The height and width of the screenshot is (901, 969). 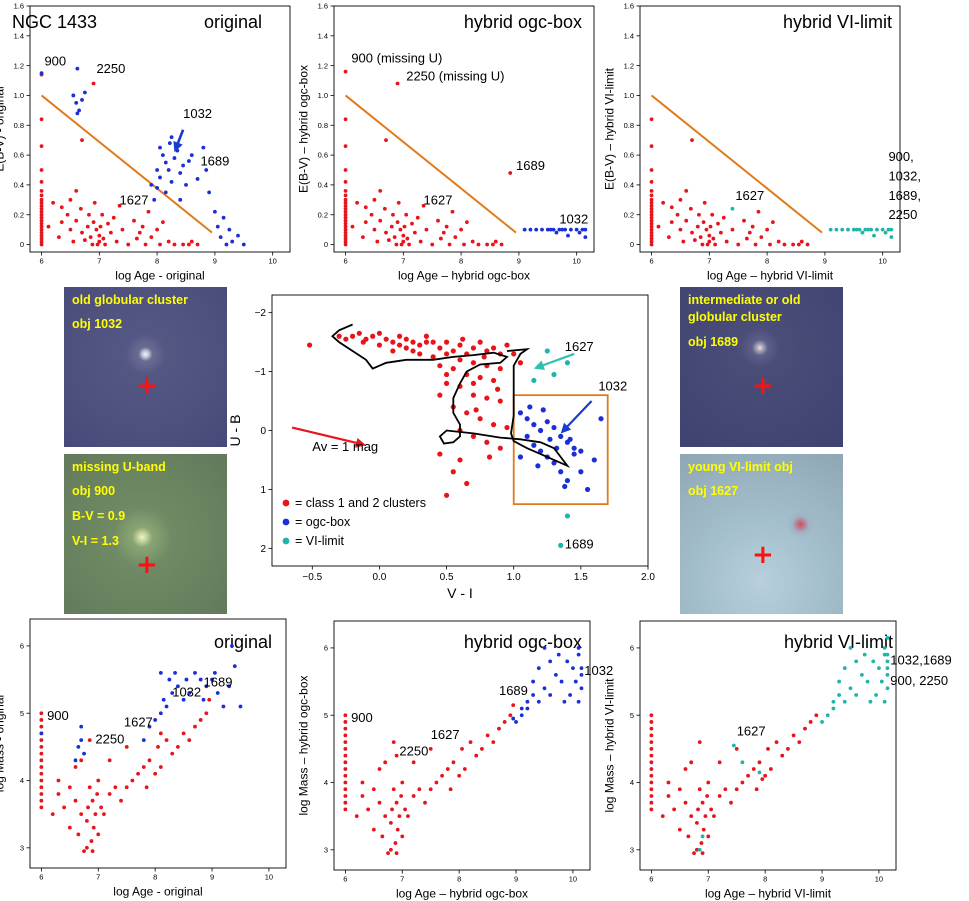 I want to click on image-label-line: old globular cluster, so click(x=130, y=300).